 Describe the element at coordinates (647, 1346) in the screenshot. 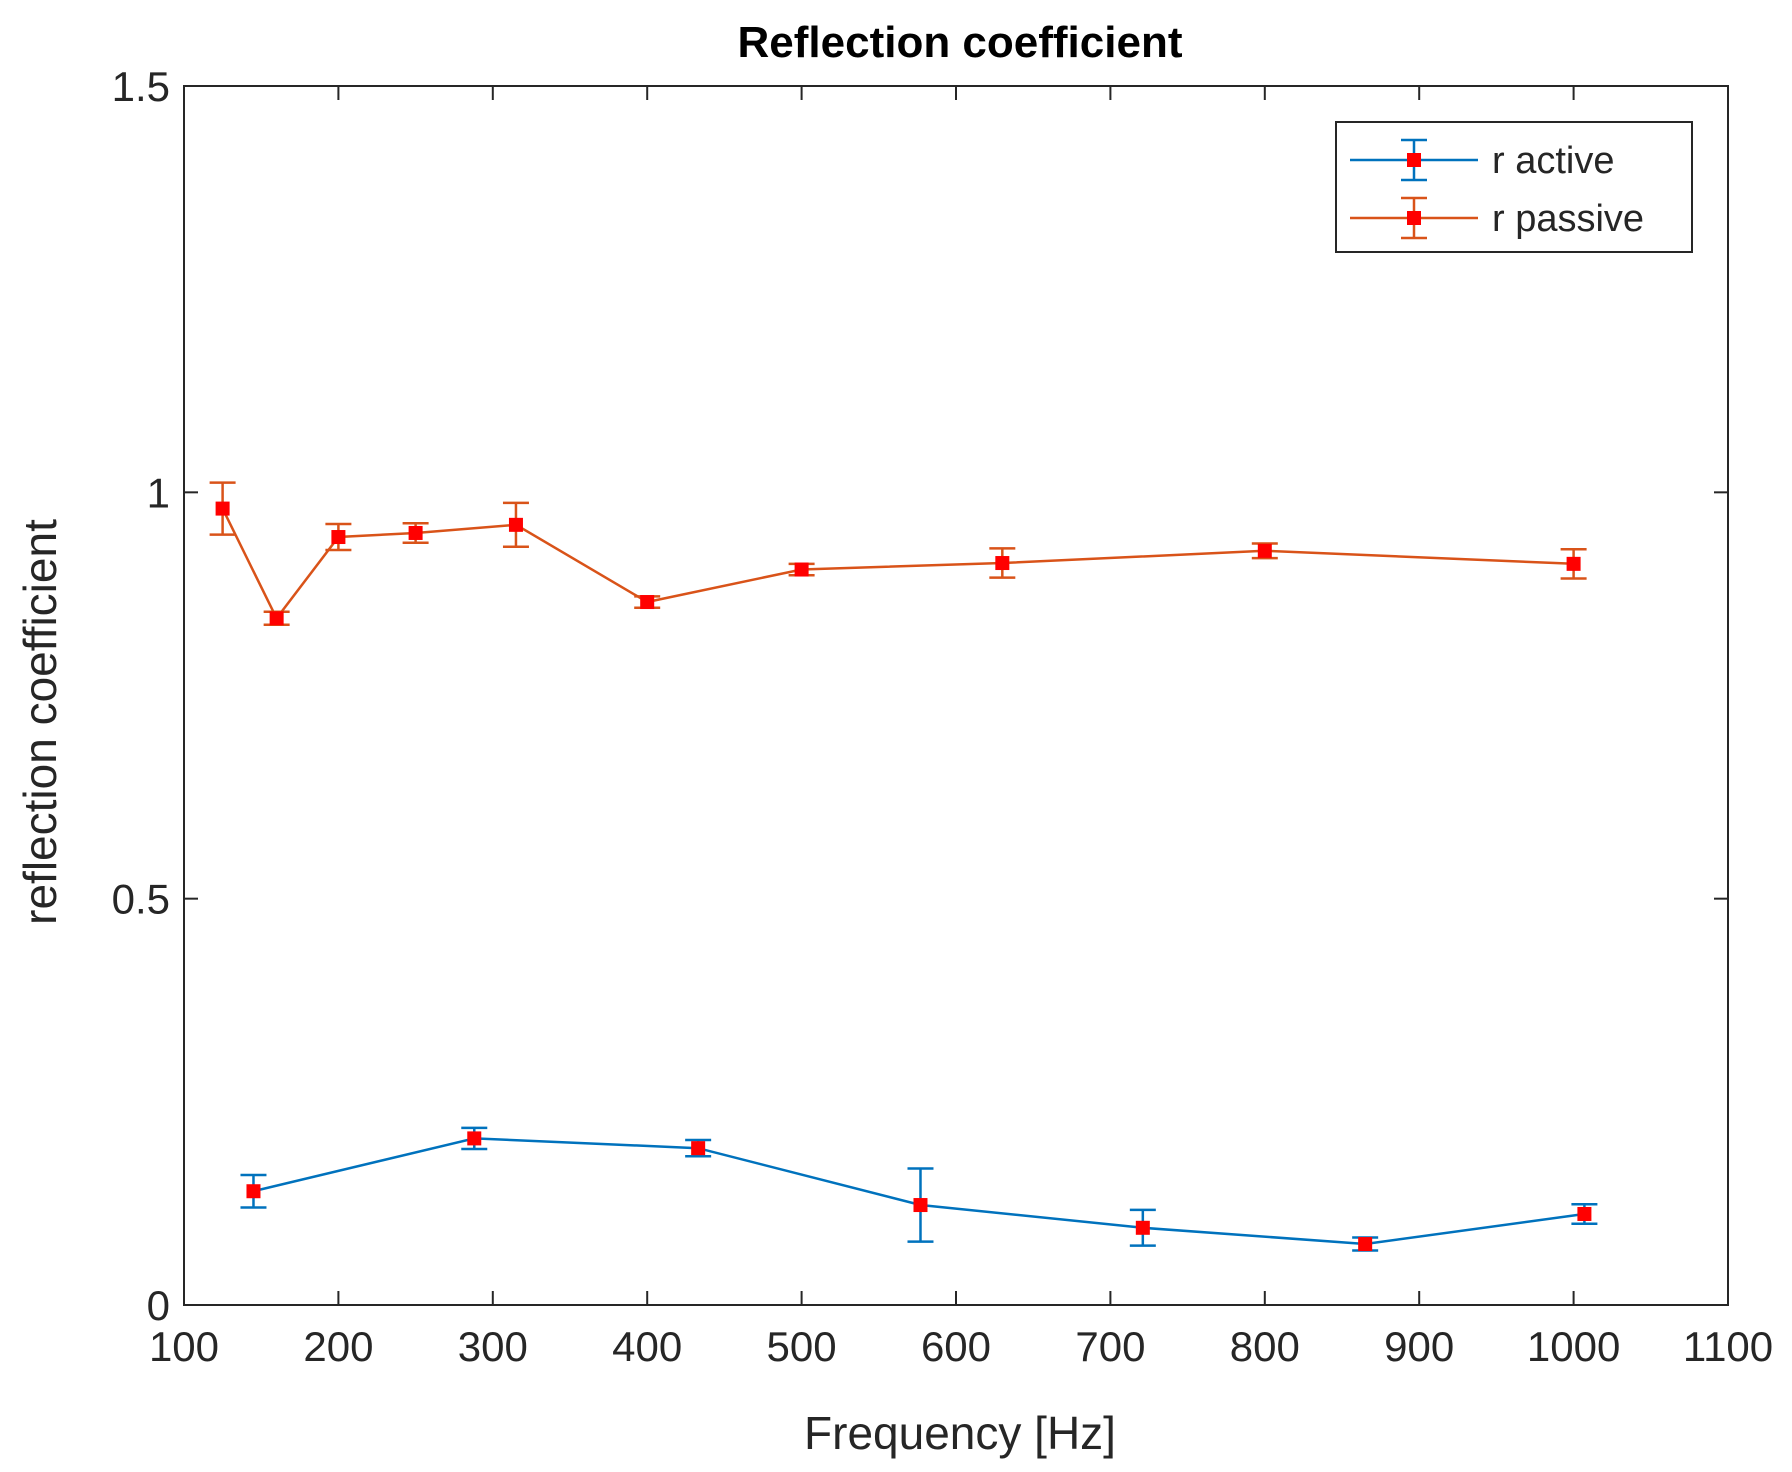

I see `x-tick-label: 400` at that location.